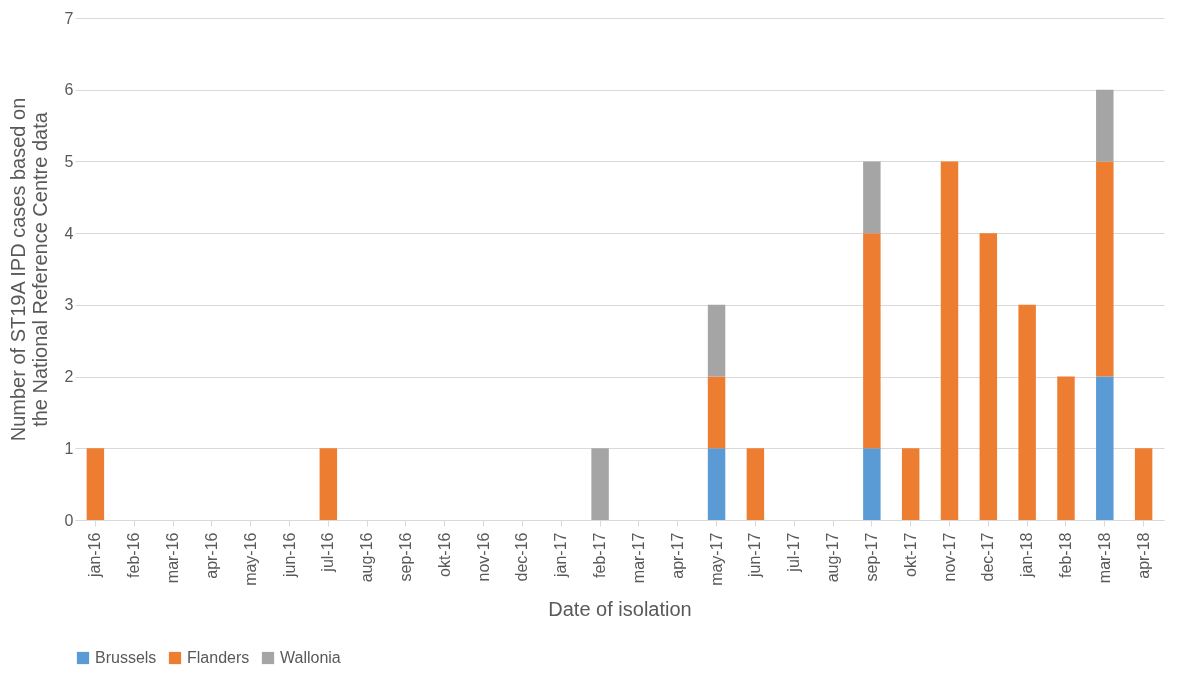 This screenshot has width=1190, height=690. Describe the element at coordinates (310, 657) in the screenshot. I see `legend-label: Wallonia` at that location.